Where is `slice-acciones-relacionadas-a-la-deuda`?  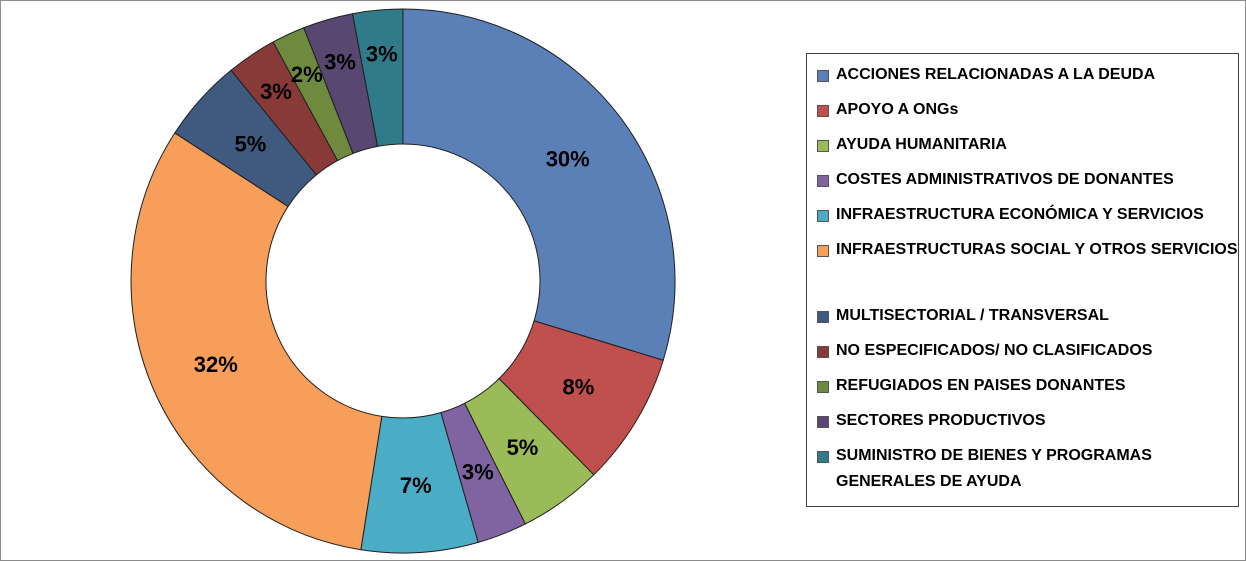
slice-acciones-relacionadas-a-la-deuda is located at coordinates (539, 184).